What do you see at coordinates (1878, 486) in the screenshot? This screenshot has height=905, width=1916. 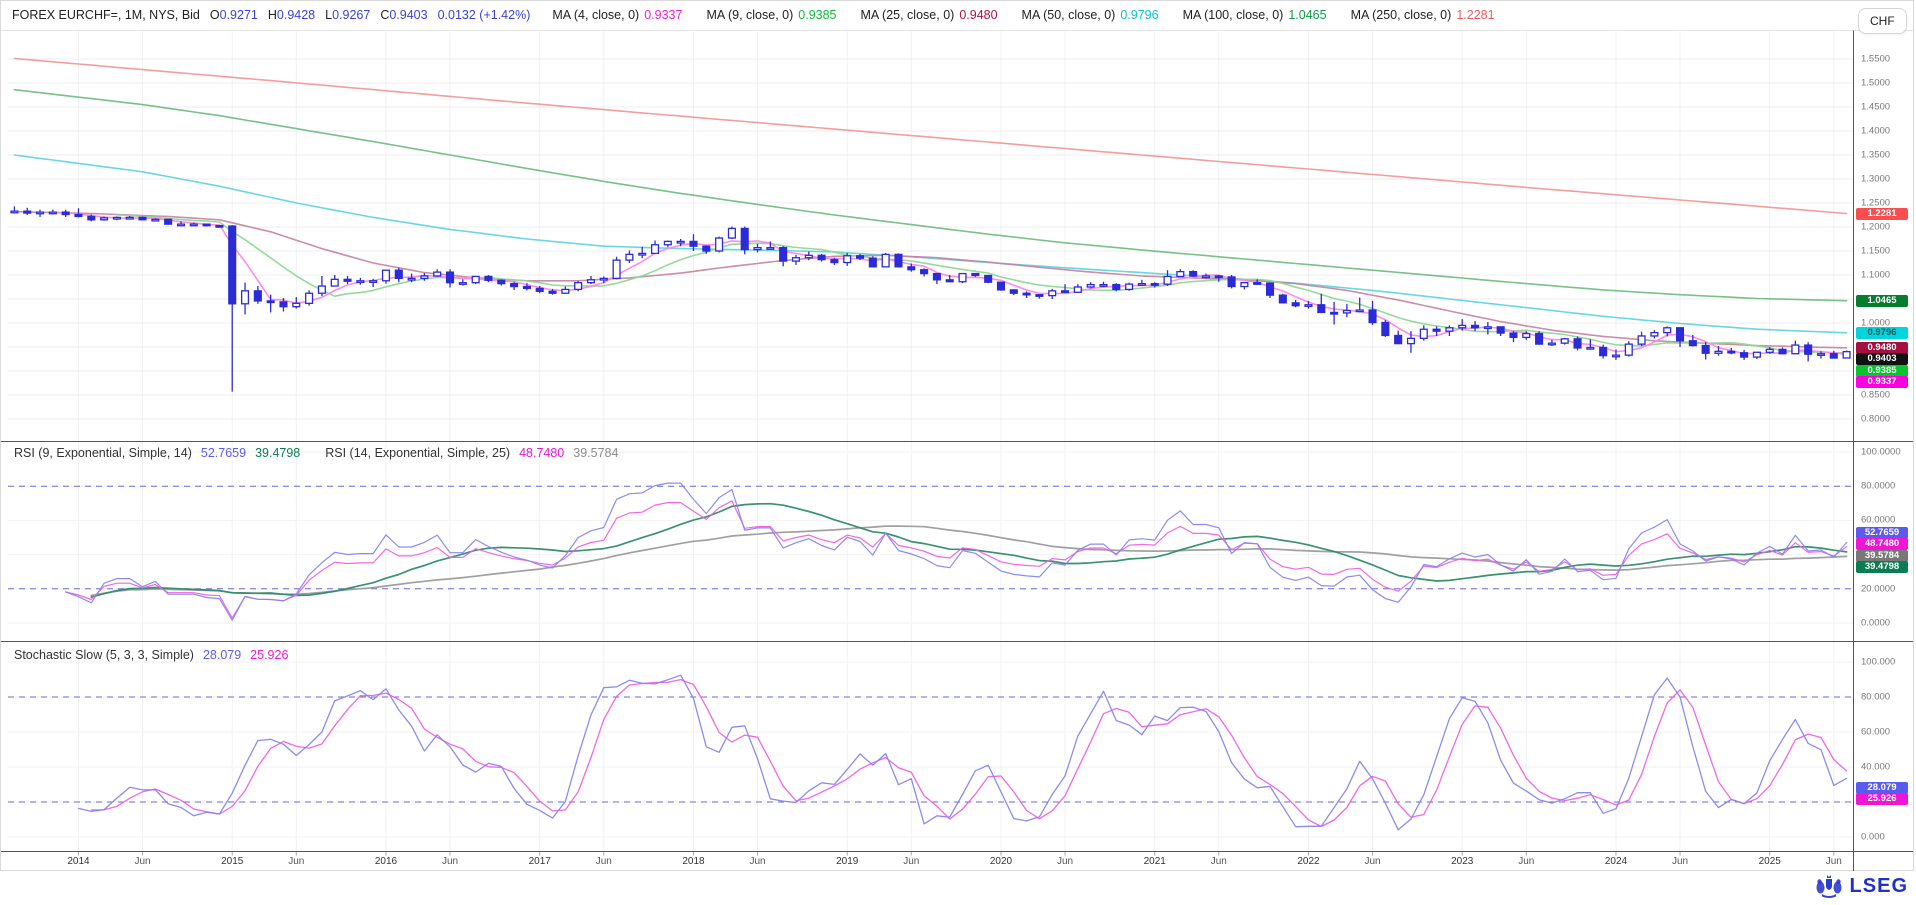 I see `rsi-axis-label: 80.0000` at bounding box center [1878, 486].